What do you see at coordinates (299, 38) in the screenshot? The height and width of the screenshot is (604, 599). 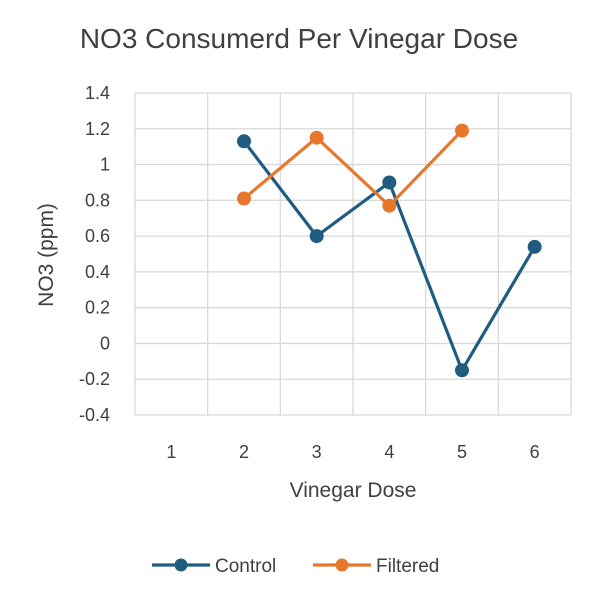 I see `chart-title: NO3 Consumerd Per Vinegar Dose` at bounding box center [299, 38].